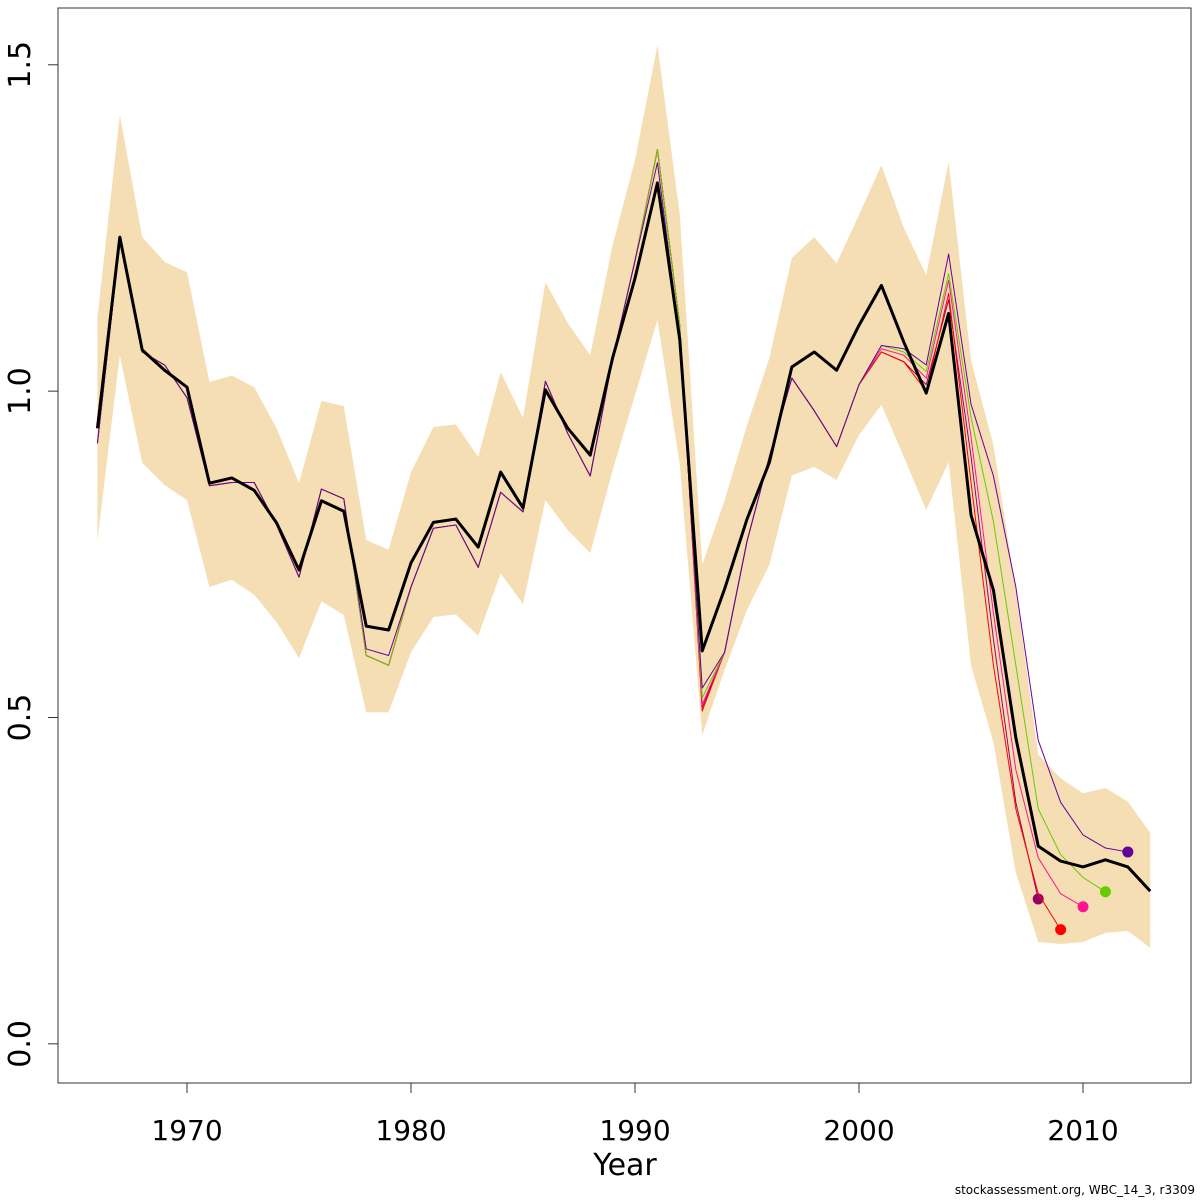 The image size is (1200, 1200). What do you see at coordinates (20, 65) in the screenshot?
I see `y-tick-label: 1.5` at bounding box center [20, 65].